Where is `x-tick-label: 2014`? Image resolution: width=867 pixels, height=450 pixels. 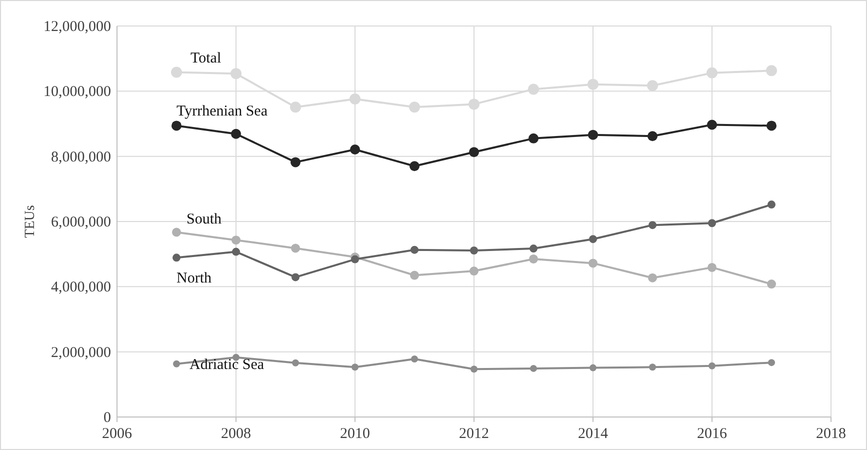 x-tick-label: 2014 is located at coordinates (593, 434).